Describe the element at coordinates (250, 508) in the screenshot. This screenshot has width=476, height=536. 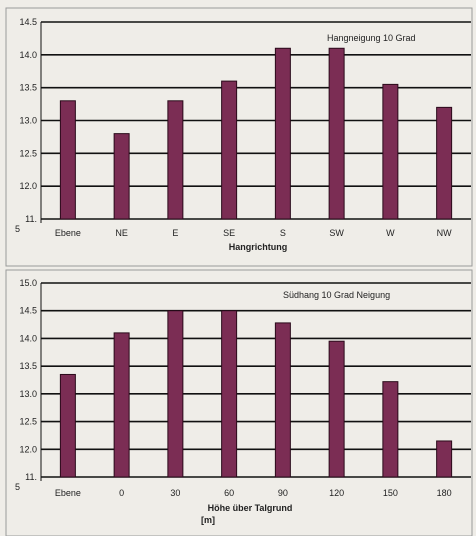
I see `x-axis-label-1: Höhe über Talgrund` at that location.